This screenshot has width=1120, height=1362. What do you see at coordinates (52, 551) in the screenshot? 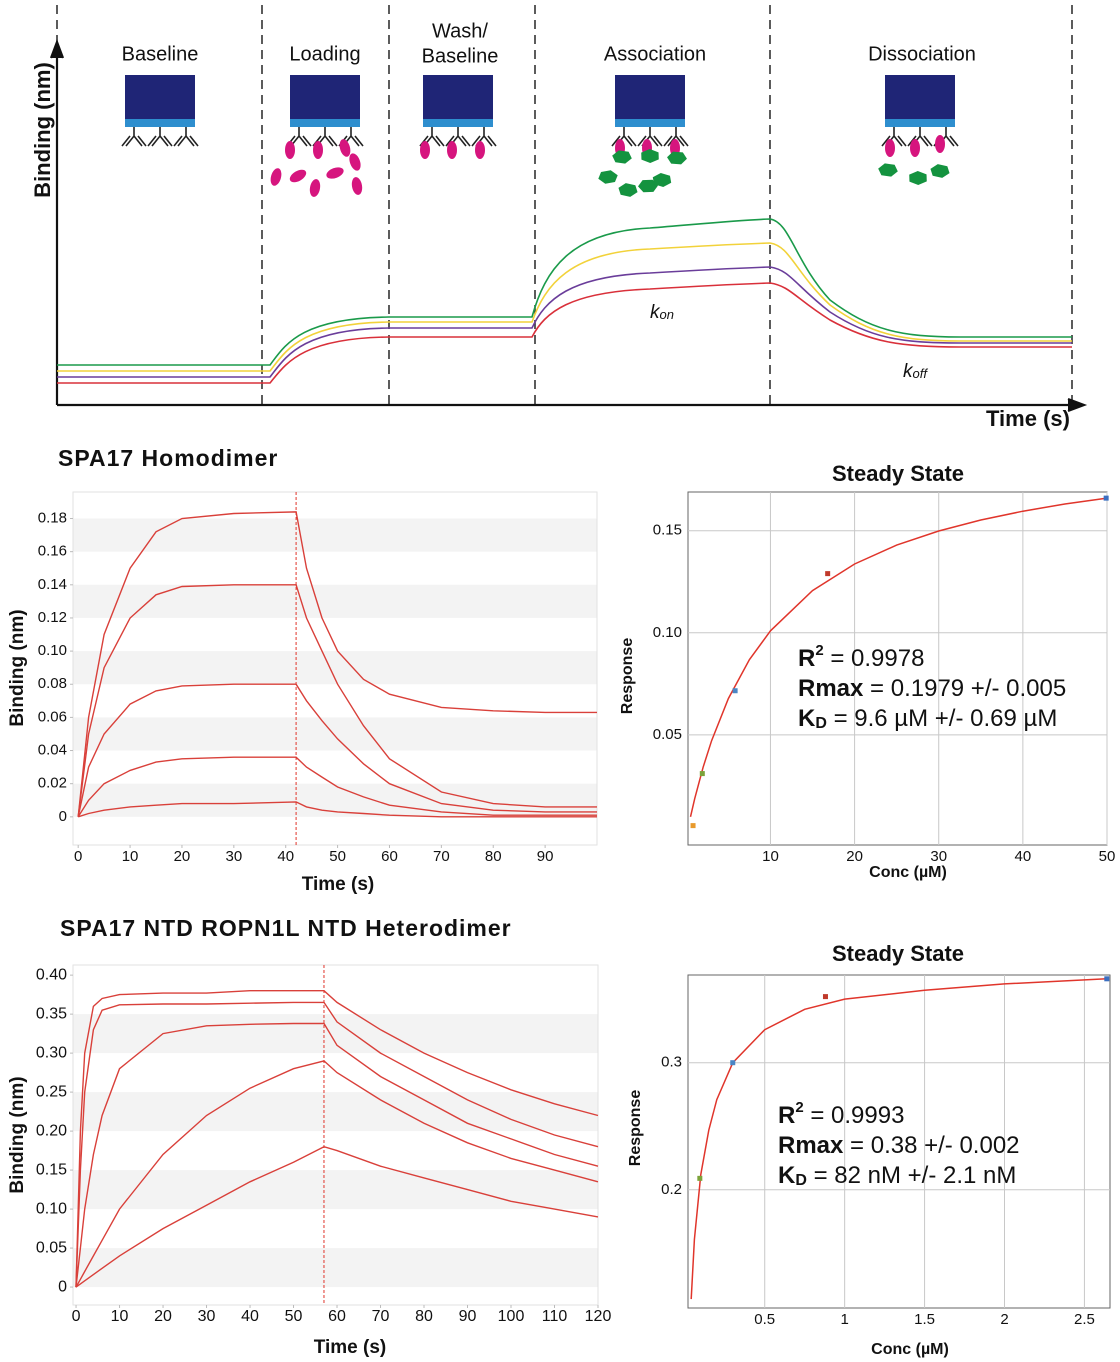
I see `y-tick-label: 0.16` at bounding box center [52, 551].